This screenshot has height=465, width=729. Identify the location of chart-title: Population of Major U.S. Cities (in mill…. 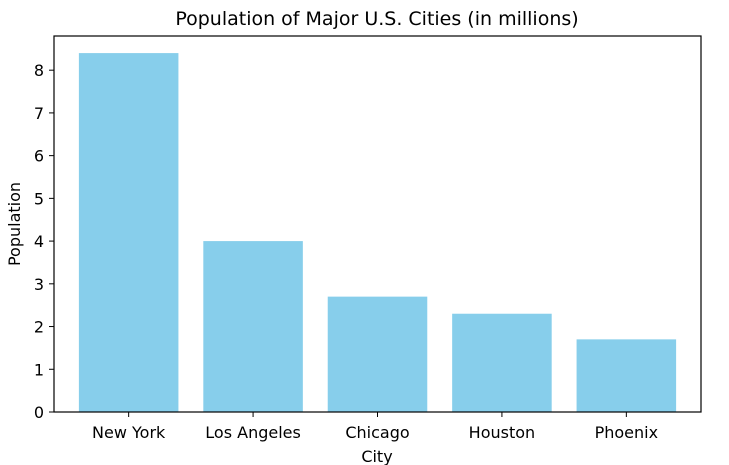
(376, 19).